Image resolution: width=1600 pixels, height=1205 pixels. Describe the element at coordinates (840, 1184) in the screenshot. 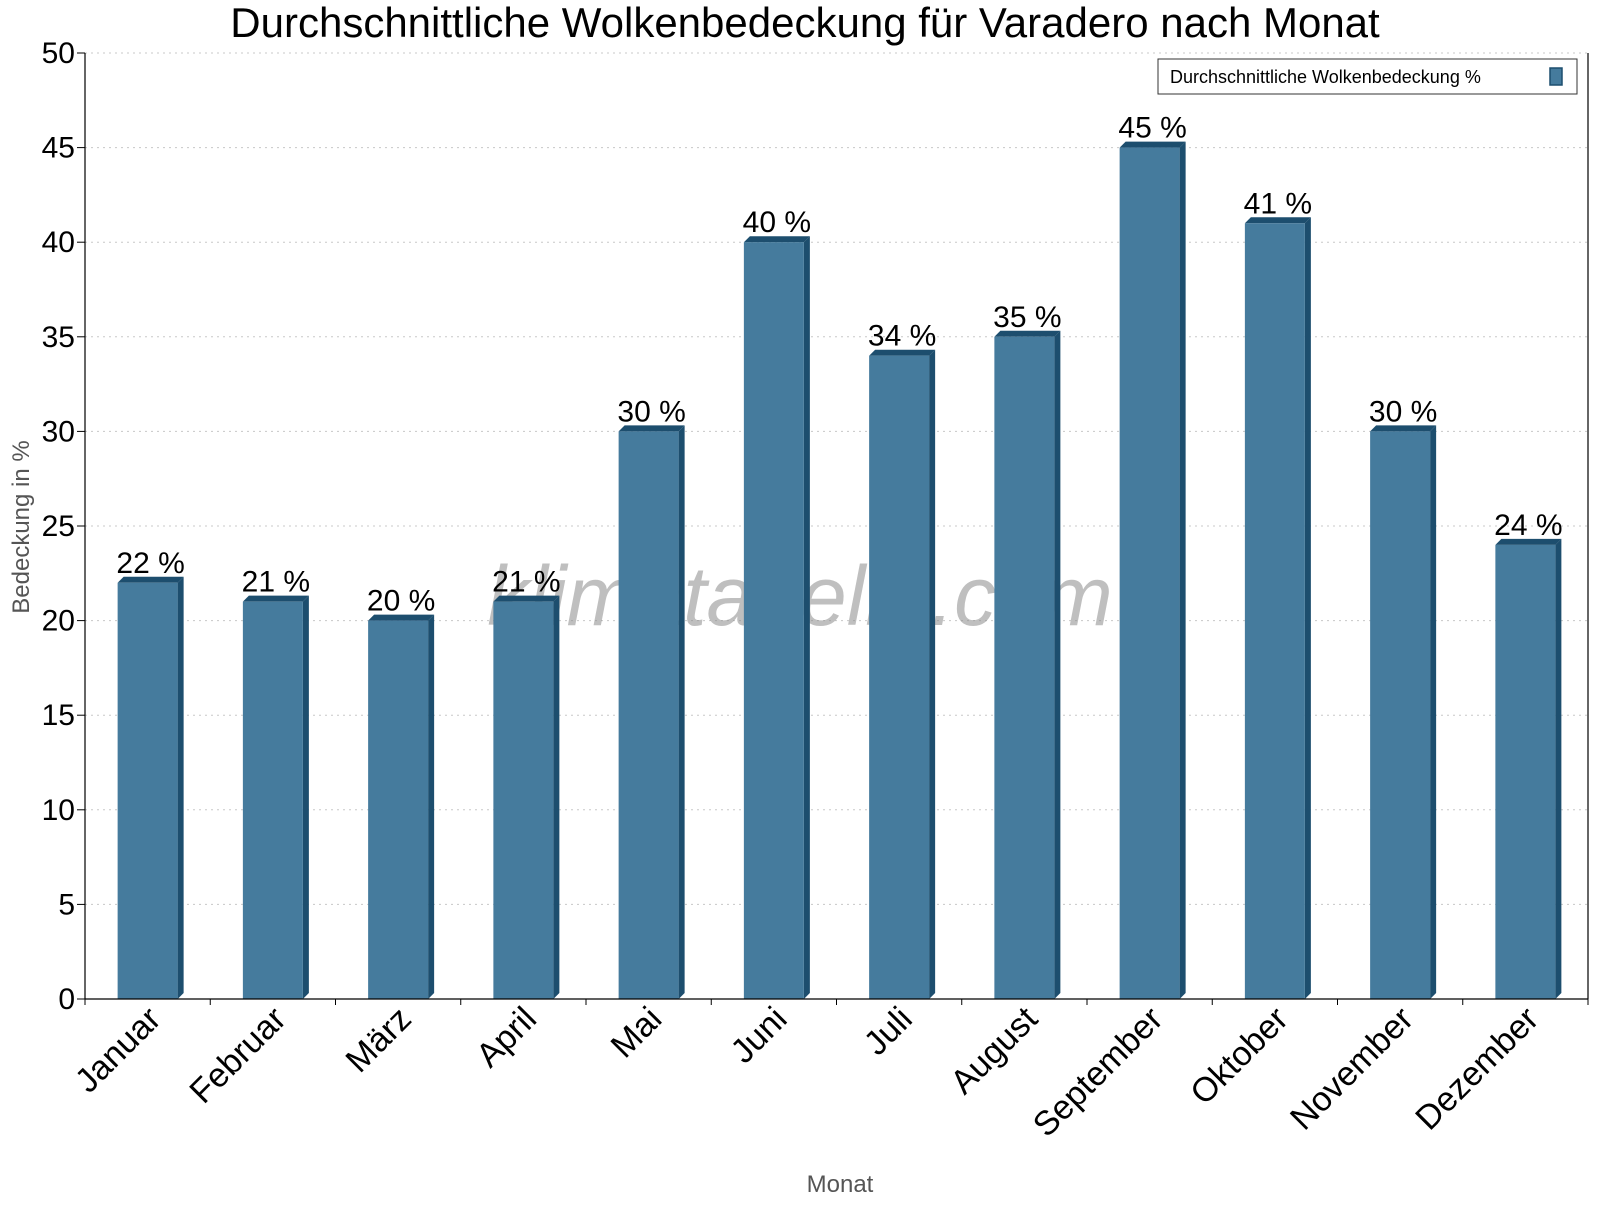

I see `x-axis-label: Monat` at that location.